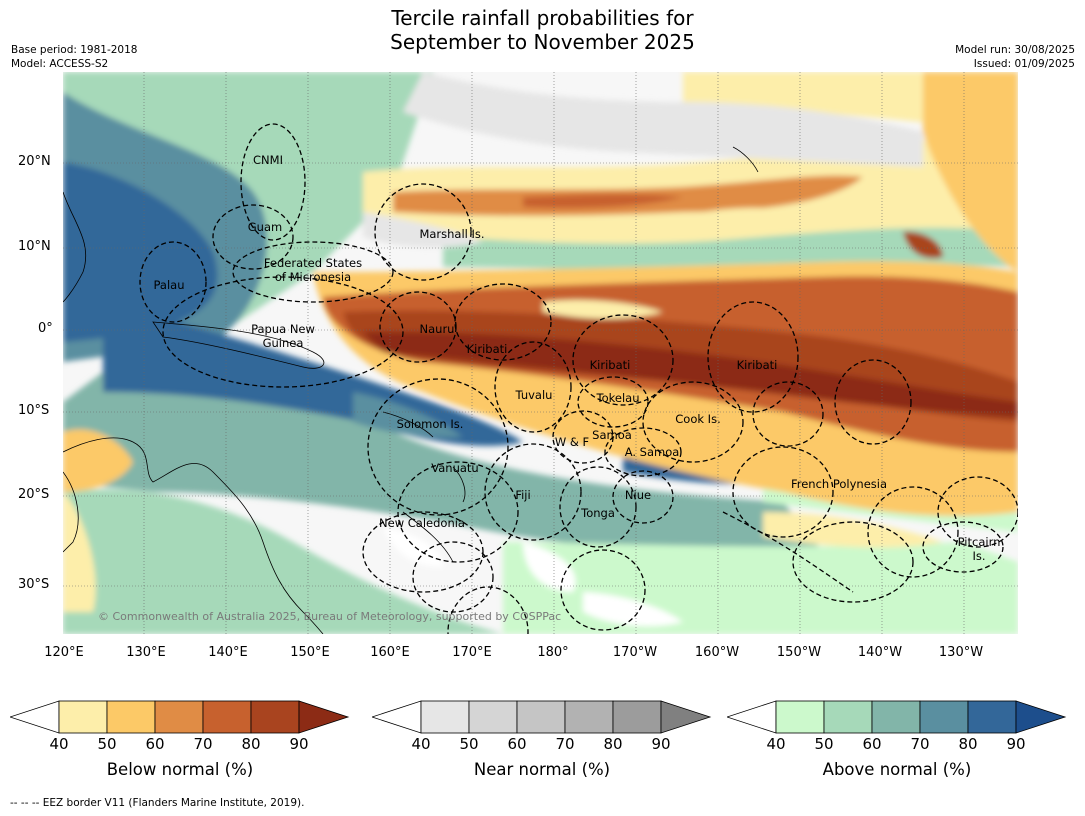 Image resolution: width=1085 pixels, height=816 pixels. Describe the element at coordinates (34, 246) in the screenshot. I see `lat-label-10n: 10°N` at that location.